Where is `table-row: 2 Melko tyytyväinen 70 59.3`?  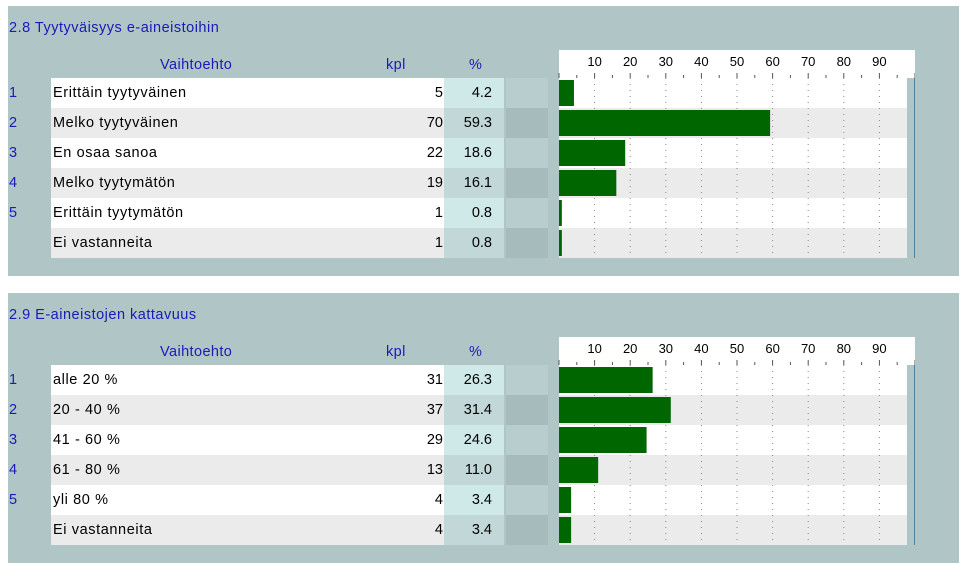 table-row: 2 Melko tyytyväinen 70 59.3 is located at coordinates (483, 123).